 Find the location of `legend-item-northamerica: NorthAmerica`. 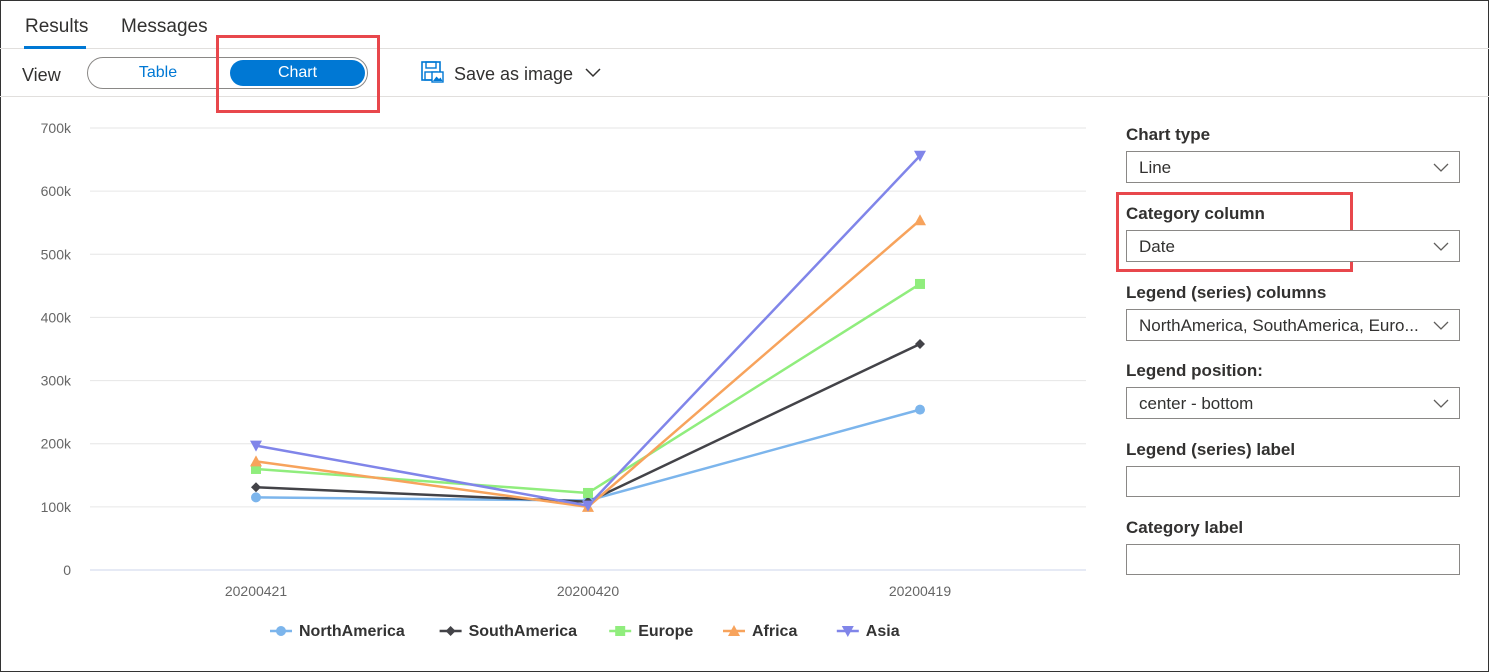

legend-item-northamerica: NorthAmerica is located at coordinates (337, 631).